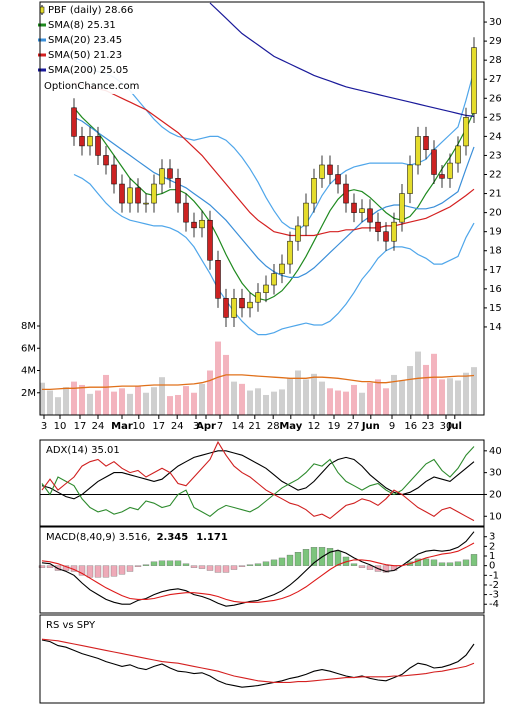 Image resolution: width=526 pixels, height=706 pixels. Describe the element at coordinates (495, 136) in the screenshot. I see `y-tick-label: 24` at that location.